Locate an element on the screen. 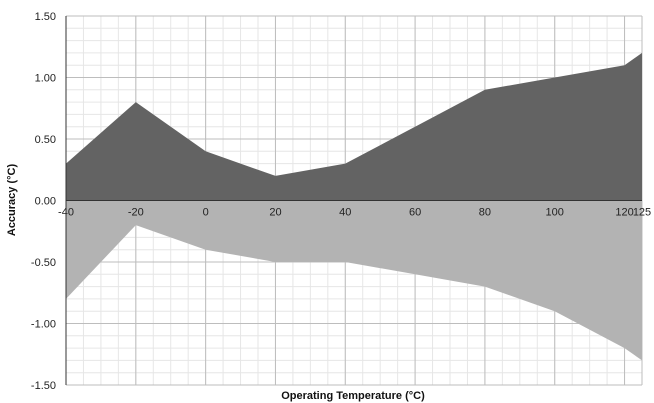 The height and width of the screenshot is (403, 654). x-tick-label: 120 is located at coordinates (624, 213).